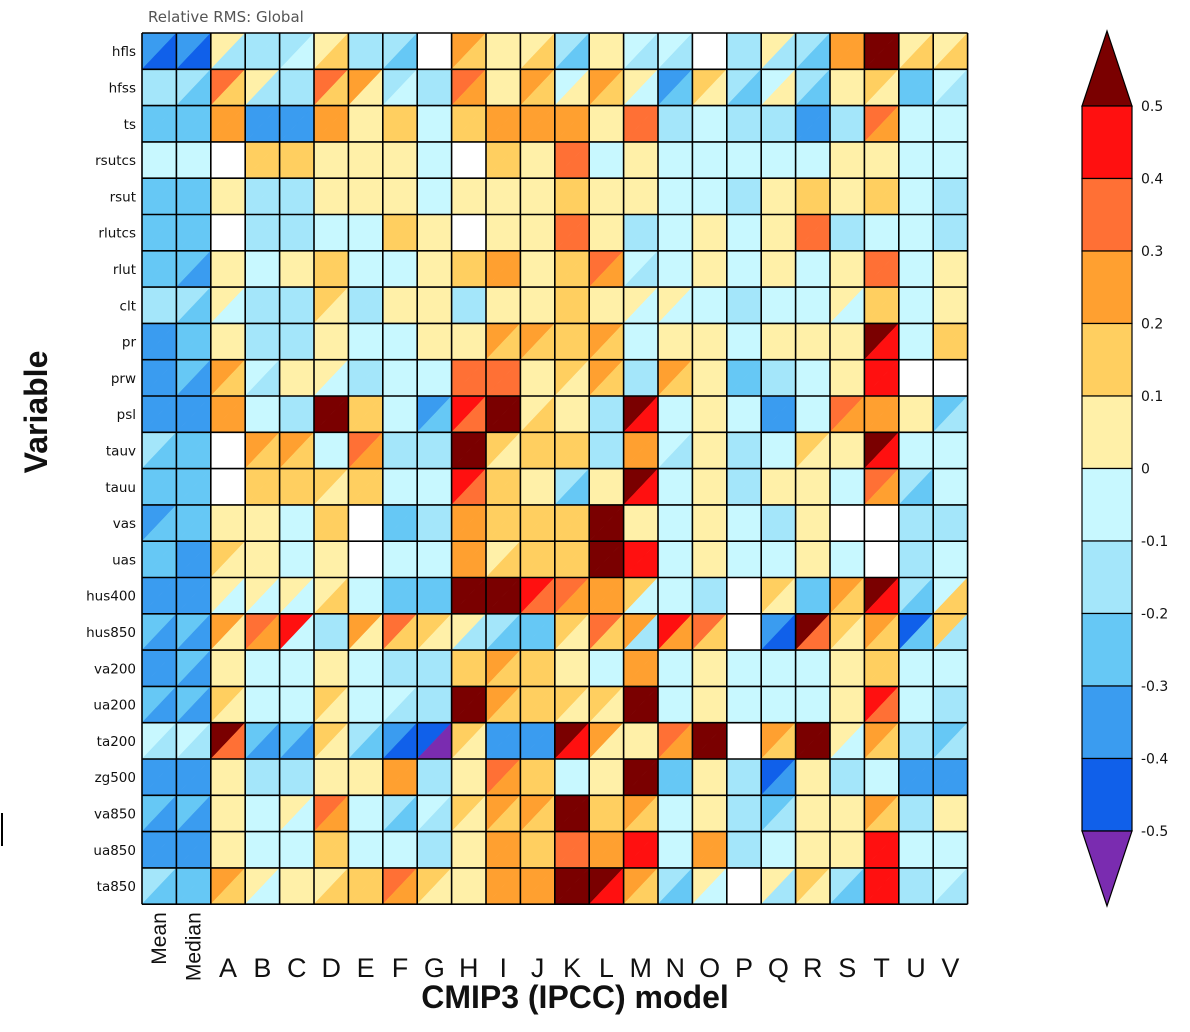 This screenshot has width=1190, height=1032. I want to click on chart-subtitle: Relative RMS: Global, so click(226, 17).